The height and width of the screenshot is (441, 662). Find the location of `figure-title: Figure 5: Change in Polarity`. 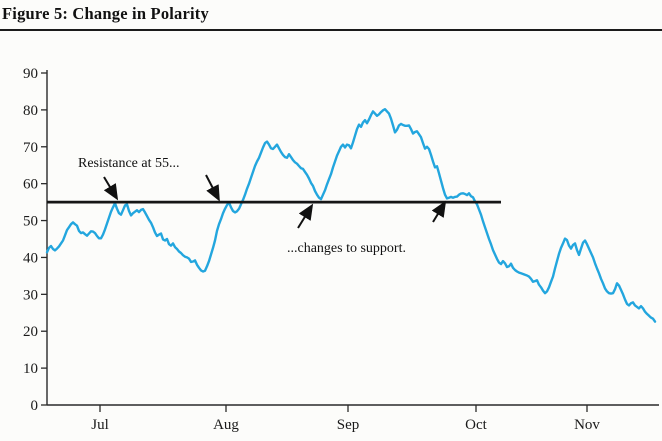

figure-title: Figure 5: Change in Polarity is located at coordinates (105, 13).